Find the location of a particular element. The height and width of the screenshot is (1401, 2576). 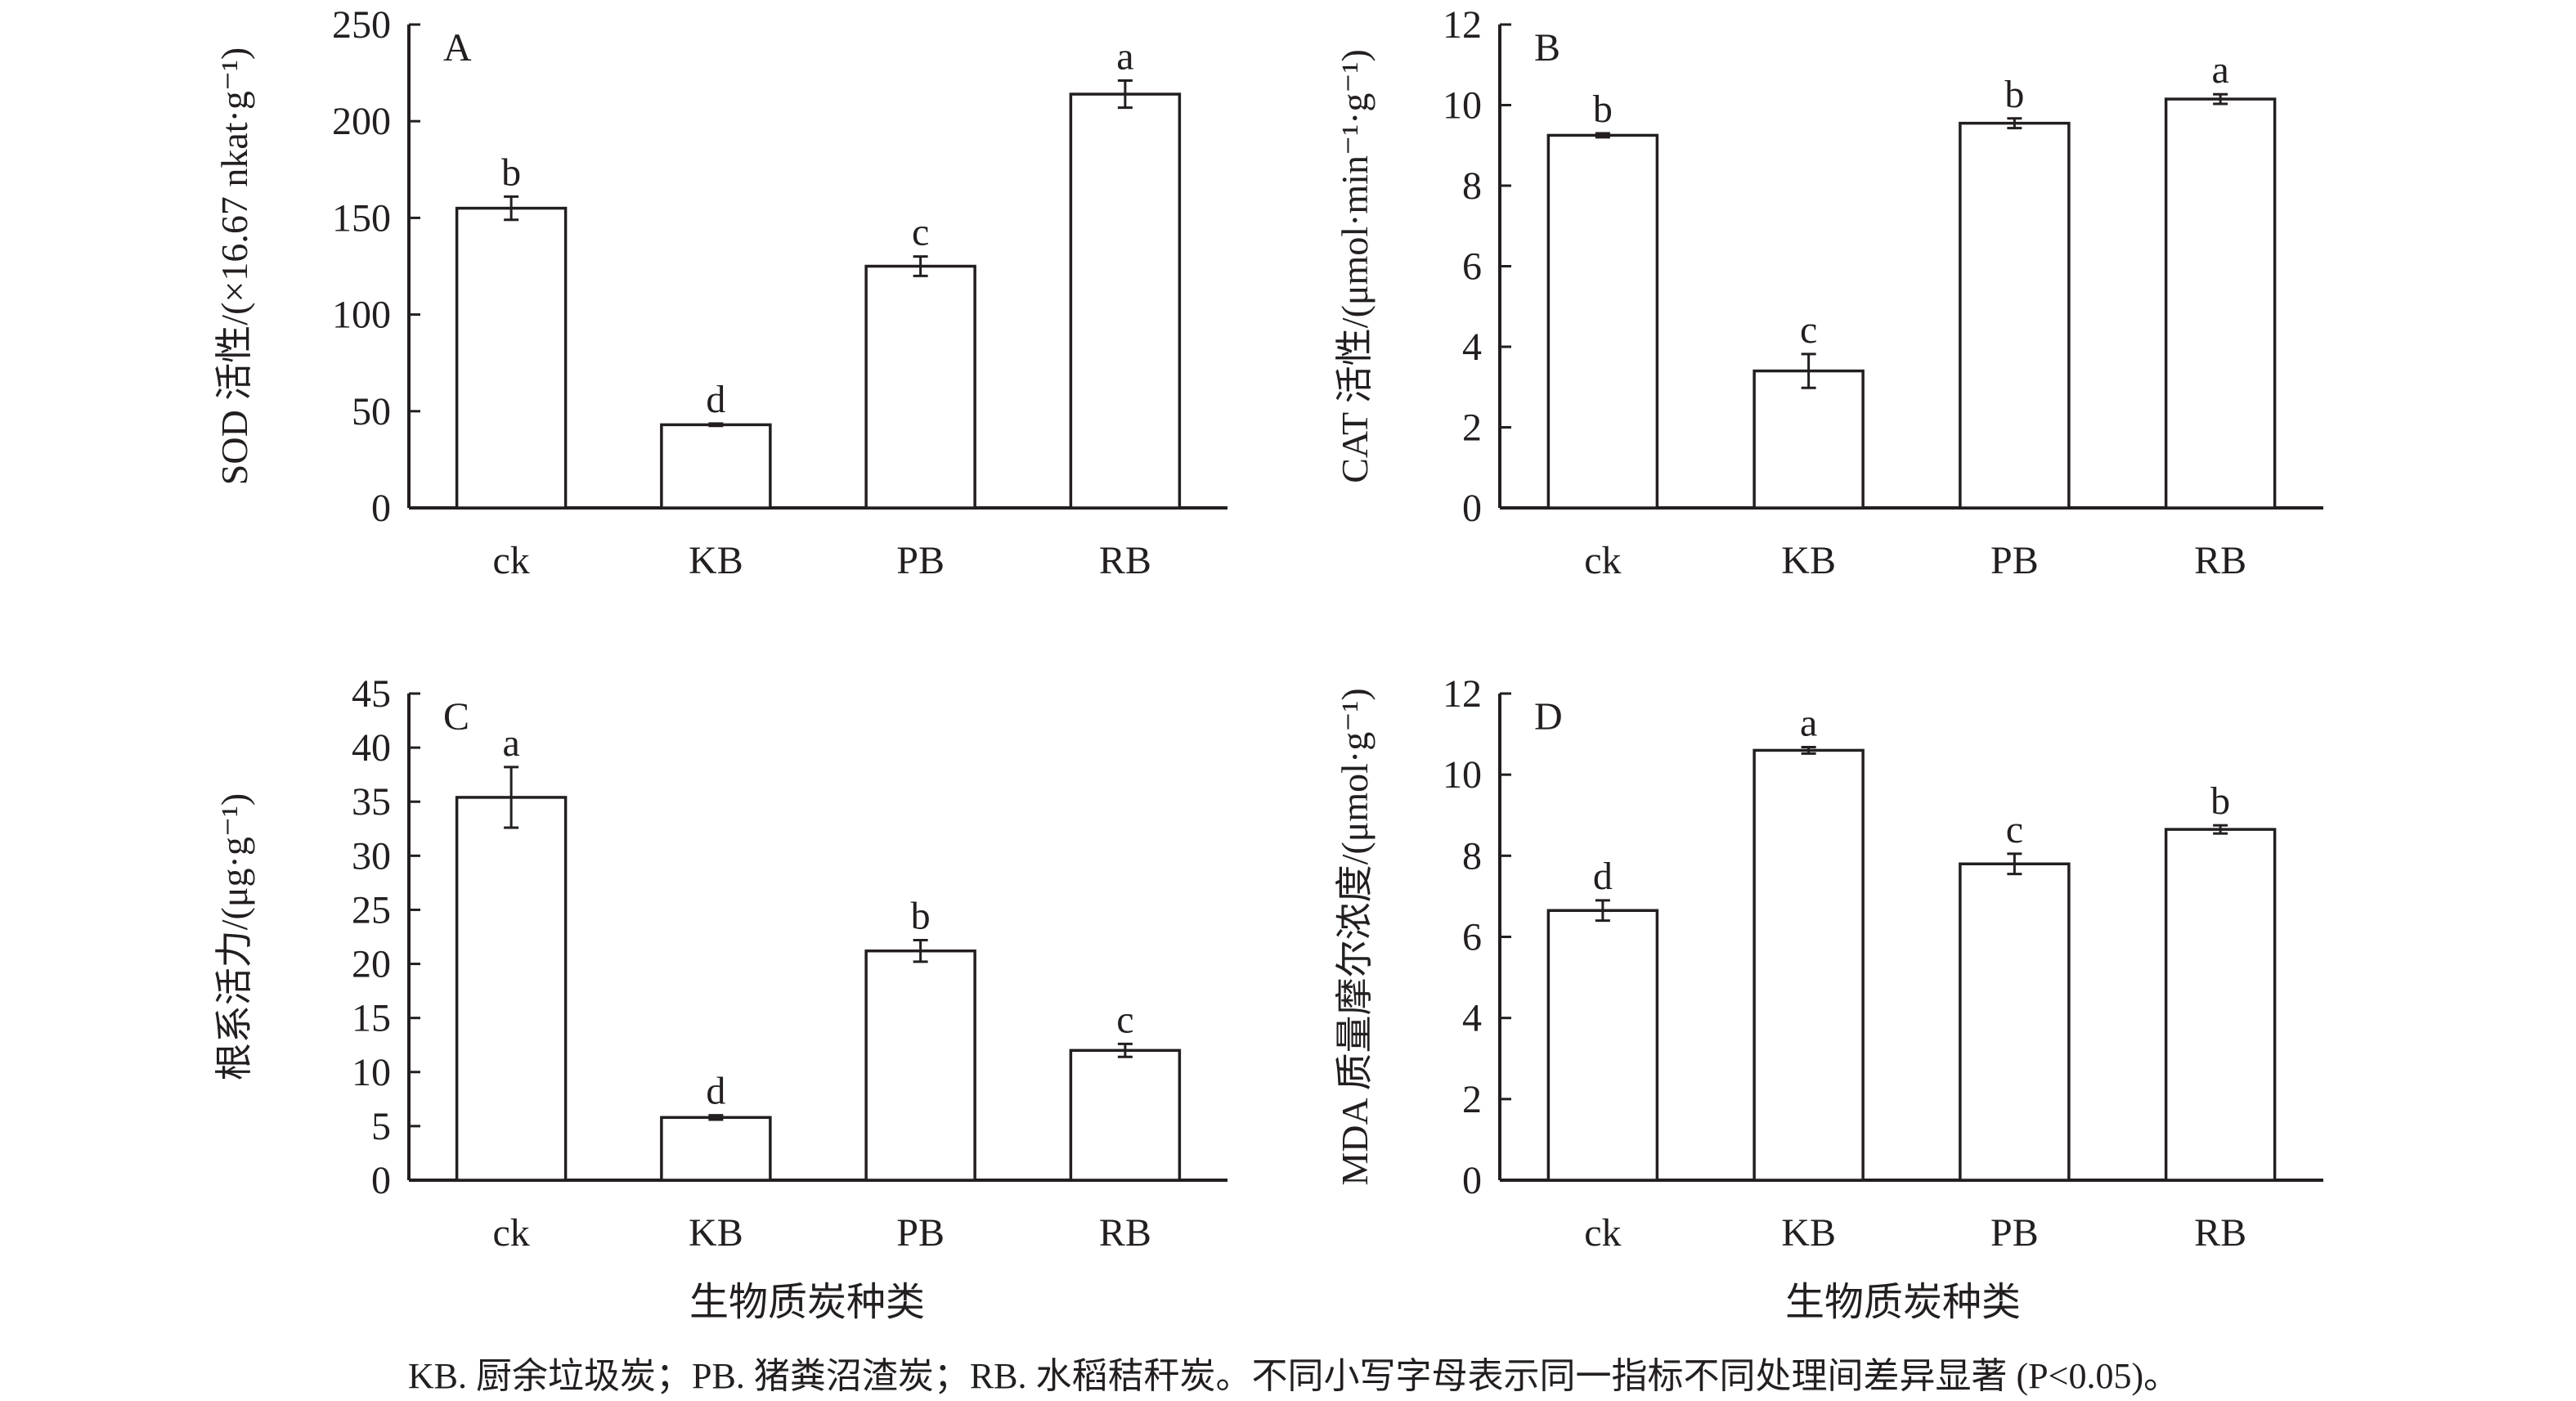

y-tick-label: 35 is located at coordinates (371, 802).